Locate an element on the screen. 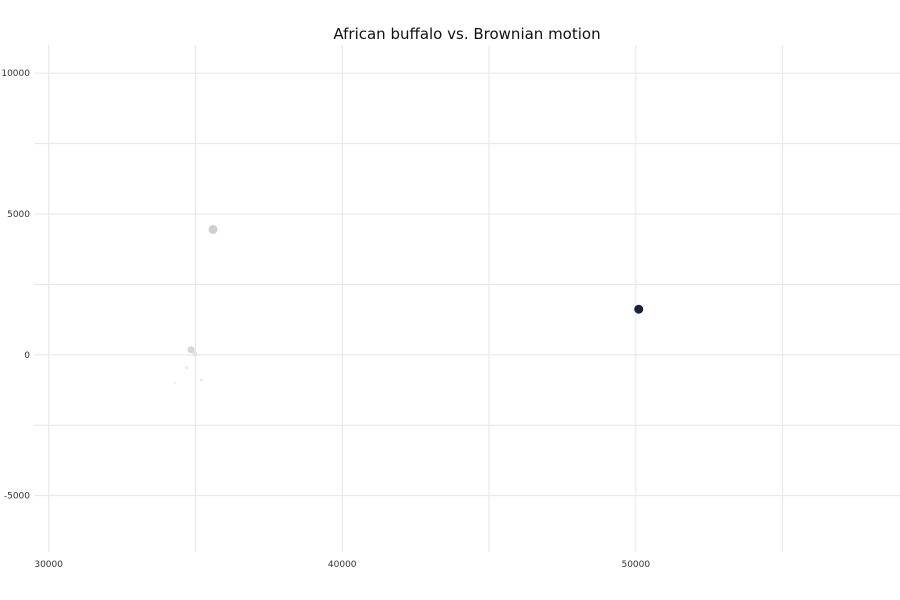 This screenshot has height=600, width=900. y-tick-label: 0 is located at coordinates (27, 356).